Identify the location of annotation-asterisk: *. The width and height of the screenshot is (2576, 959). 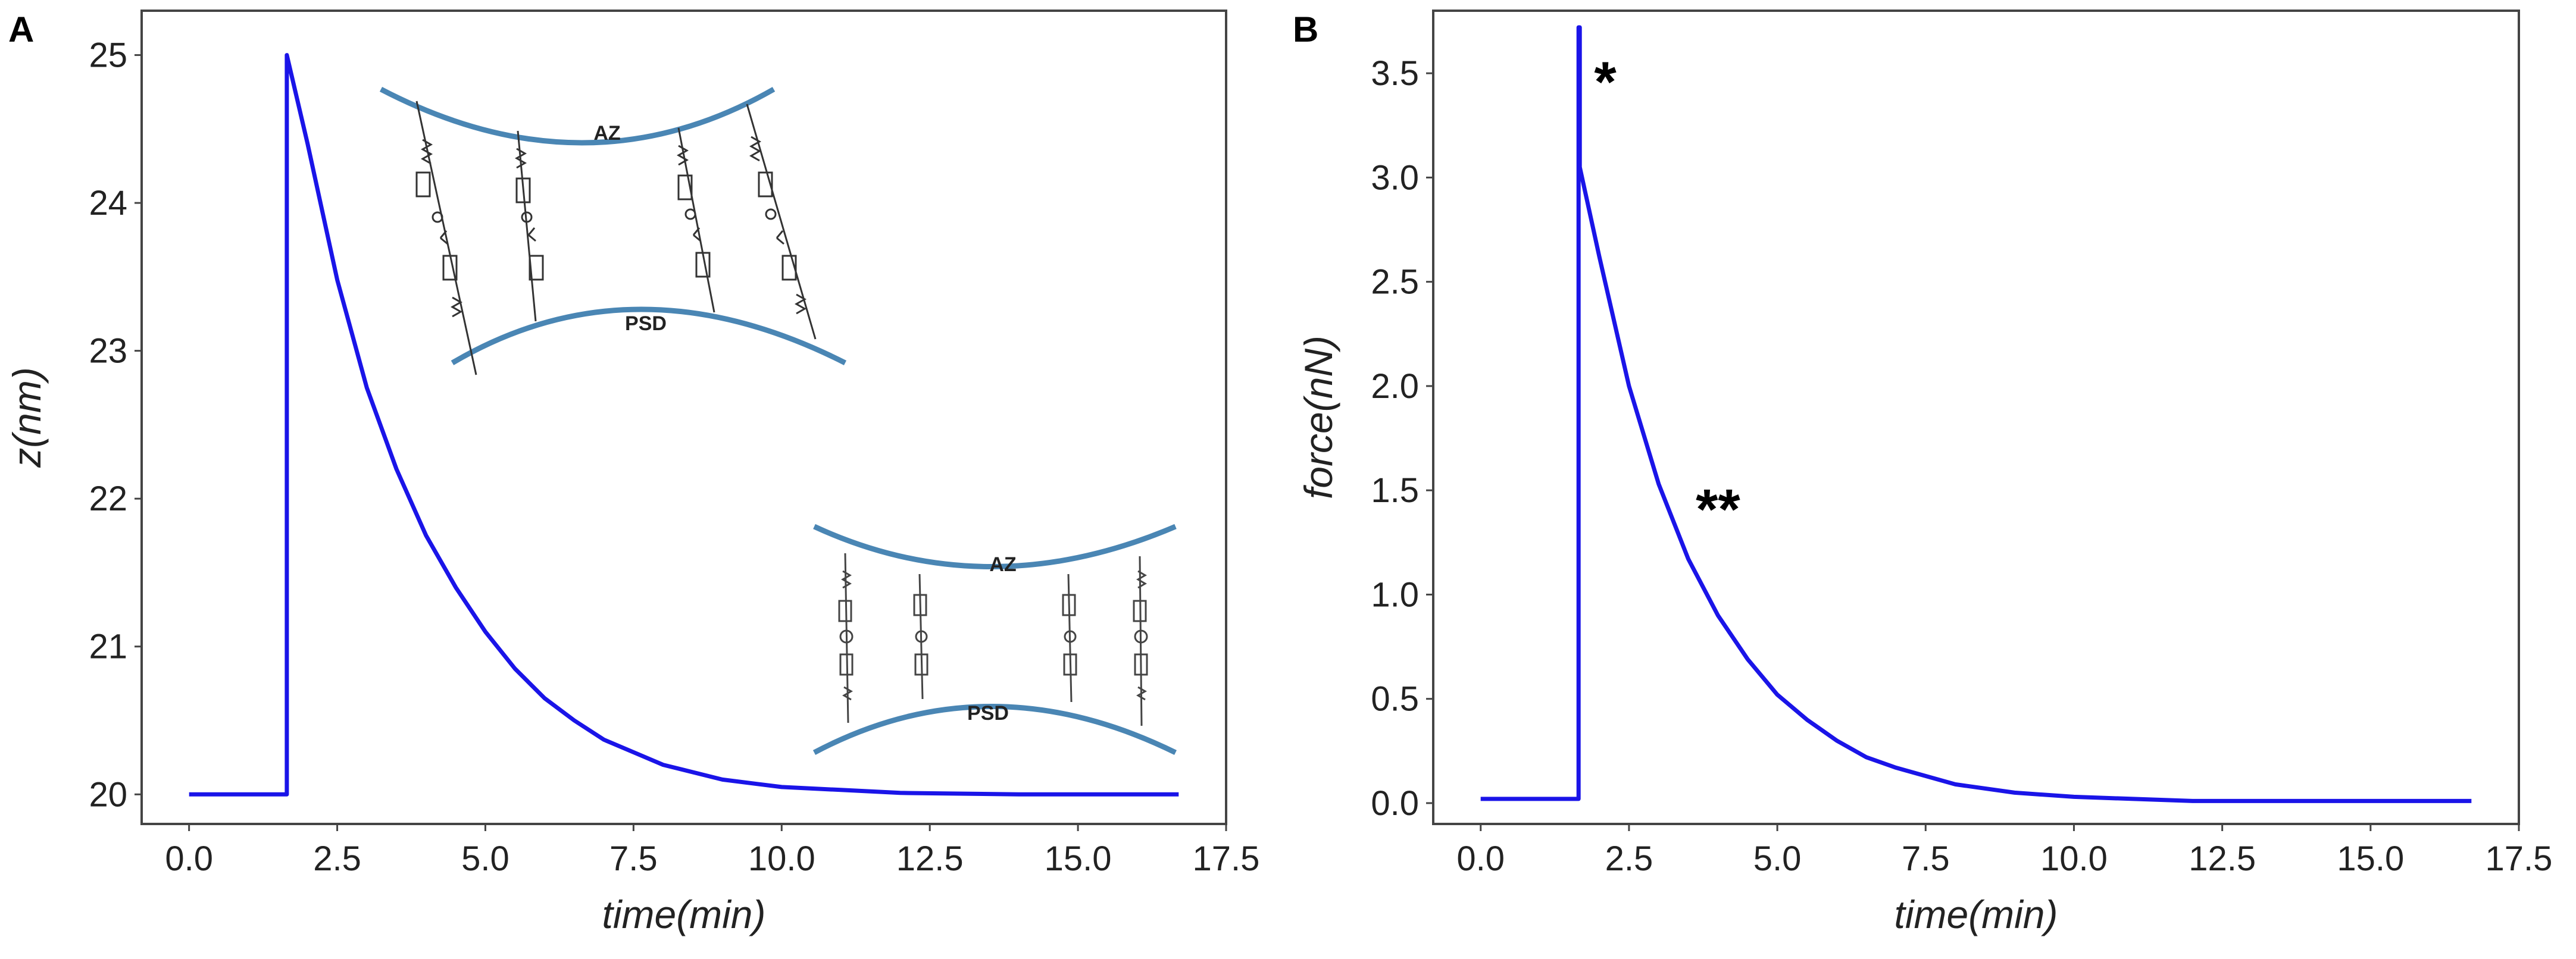
(1605, 82).